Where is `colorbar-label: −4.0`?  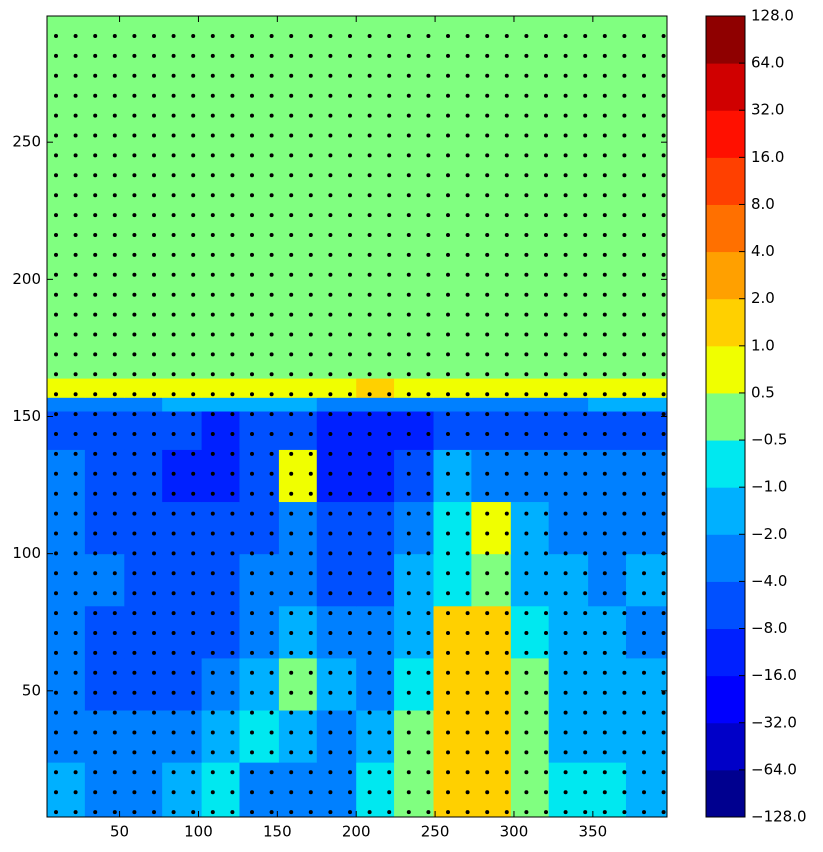
colorbar-label: −4.0 is located at coordinates (769, 581).